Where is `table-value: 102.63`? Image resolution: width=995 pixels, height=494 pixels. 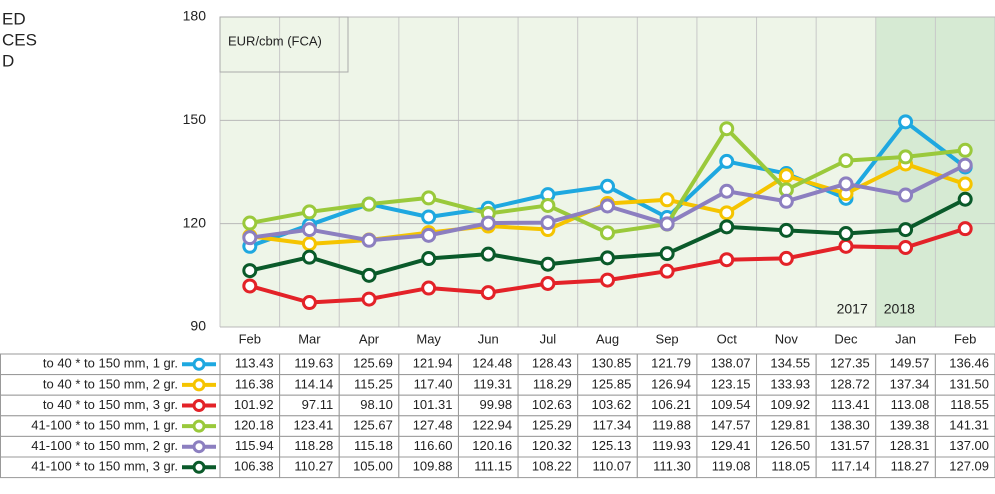
table-value: 102.63 is located at coordinates (552, 404).